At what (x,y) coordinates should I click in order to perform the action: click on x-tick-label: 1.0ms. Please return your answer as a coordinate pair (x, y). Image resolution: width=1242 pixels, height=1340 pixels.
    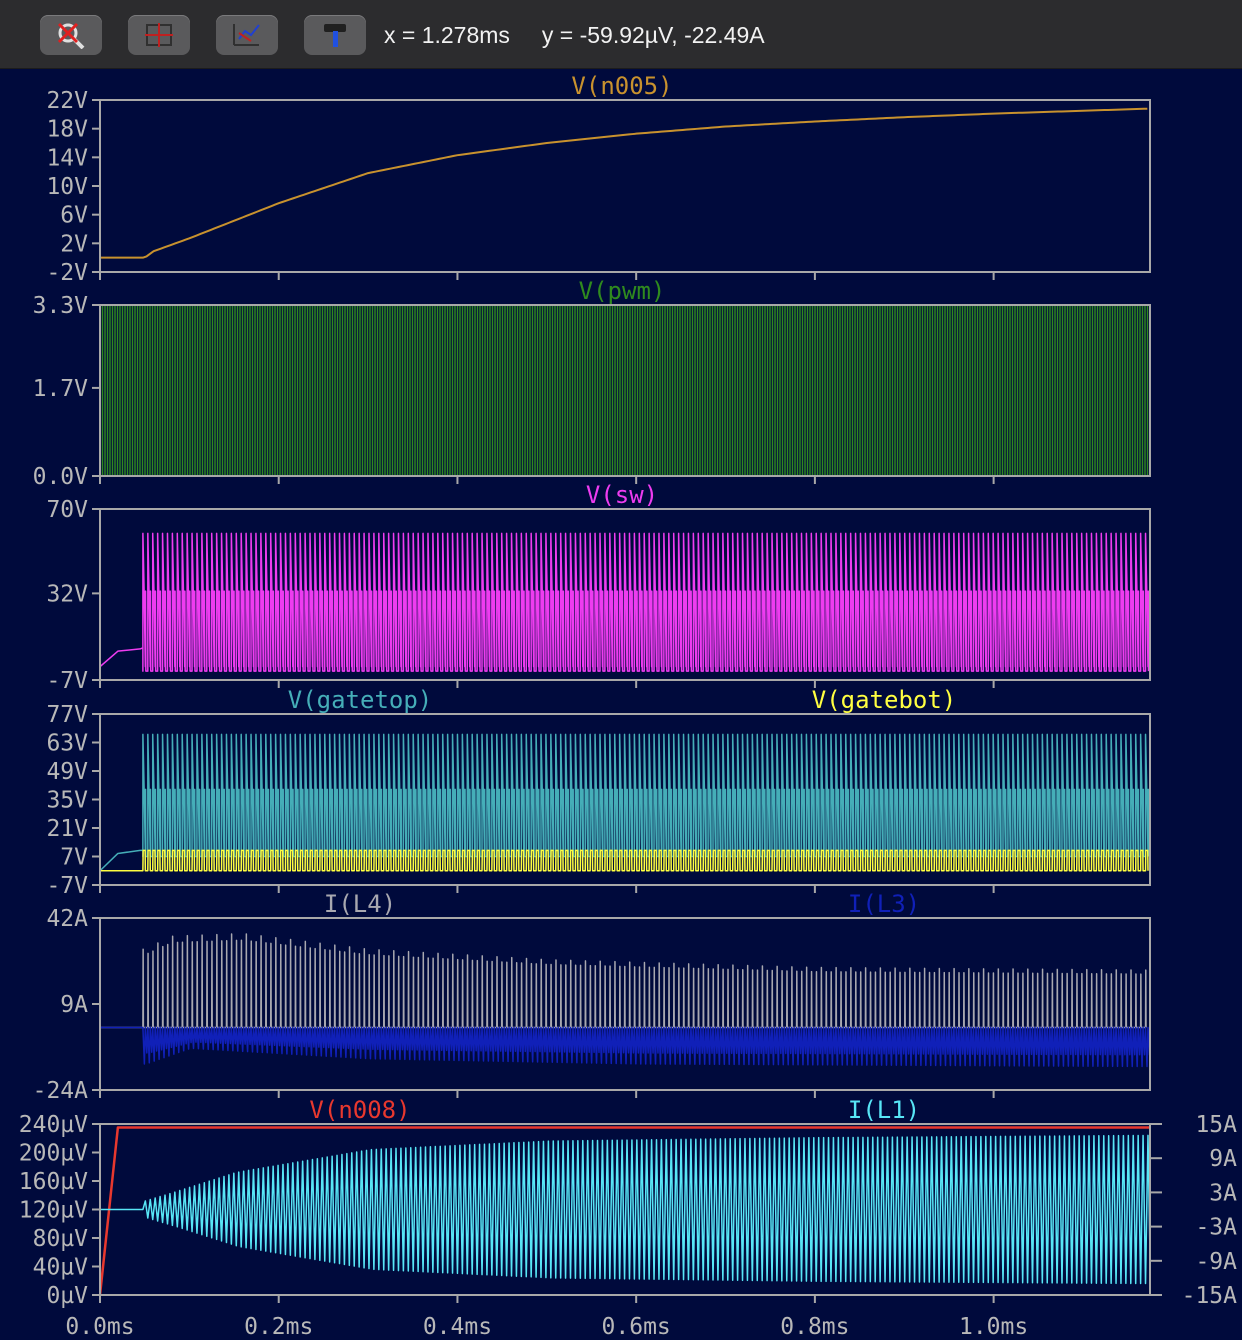
    Looking at the image, I should click on (993, 1327).